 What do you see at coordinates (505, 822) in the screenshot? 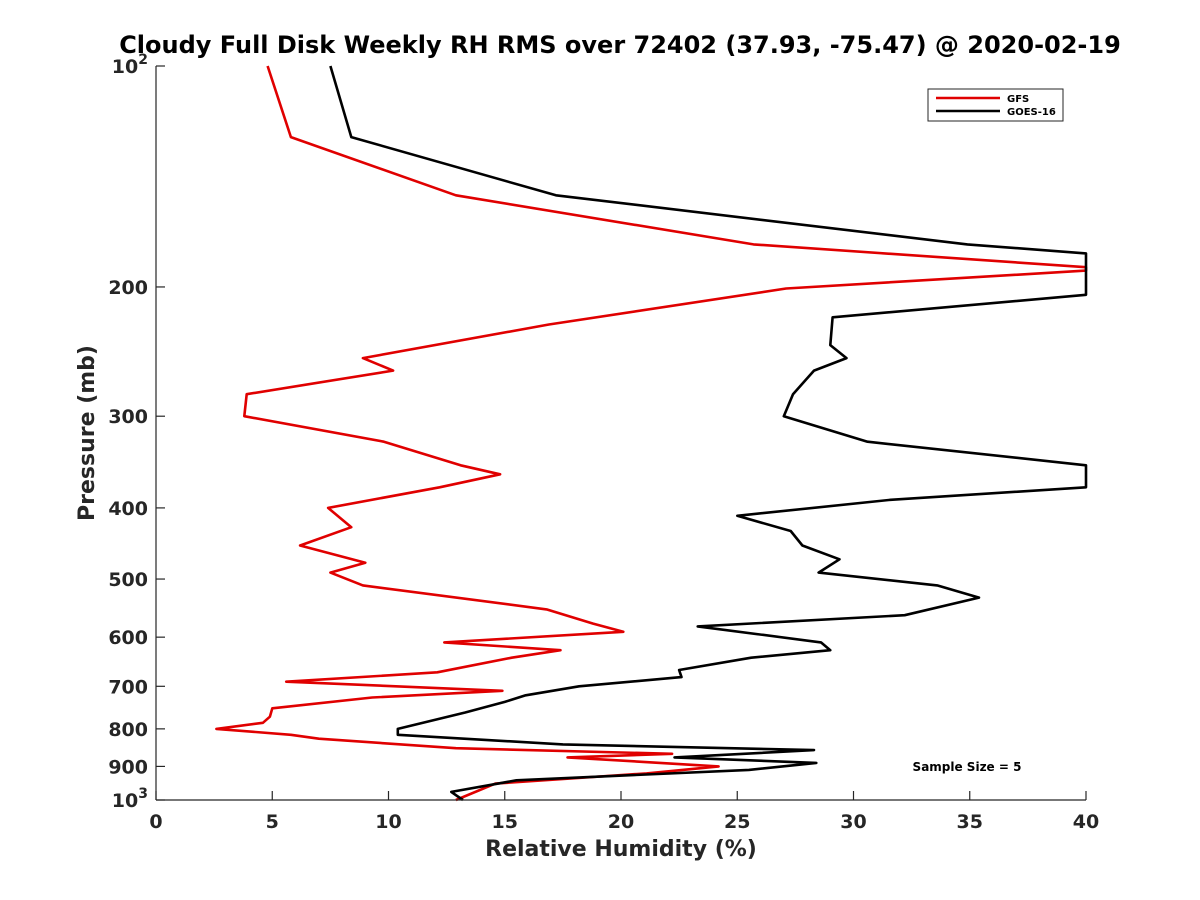
I see `x-tick-label: 15` at bounding box center [505, 822].